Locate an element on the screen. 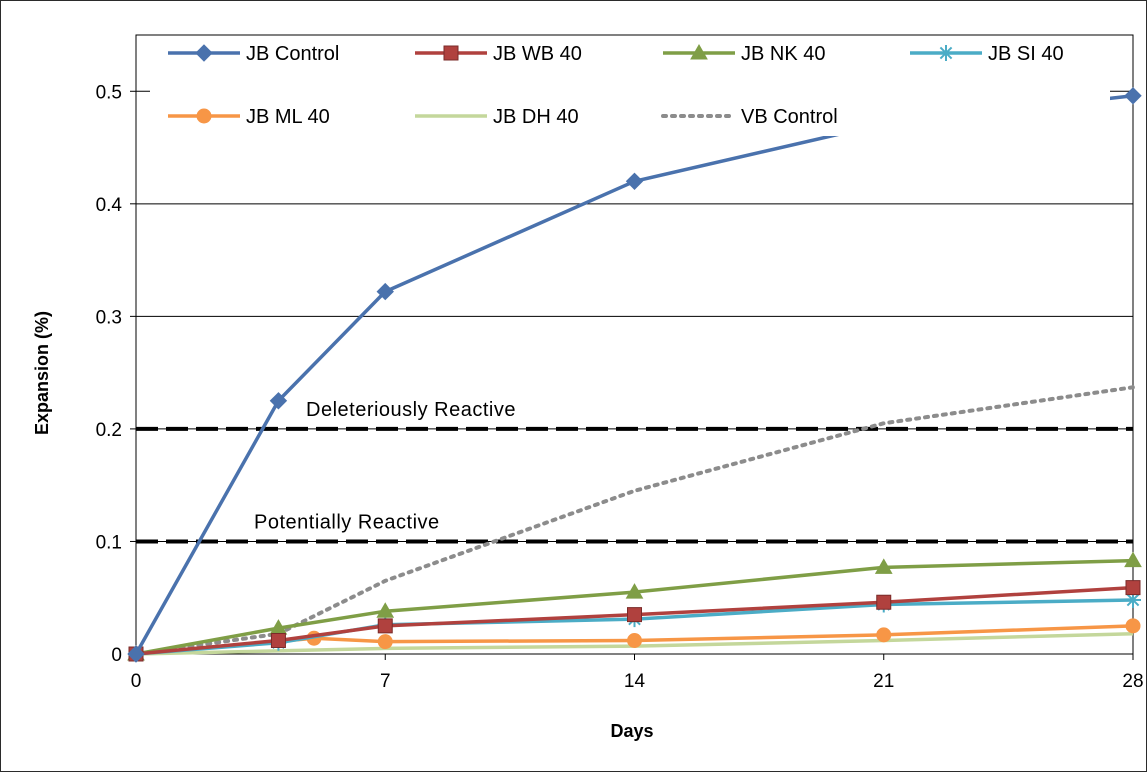  legend-label: JB ML 40 is located at coordinates (288, 117).